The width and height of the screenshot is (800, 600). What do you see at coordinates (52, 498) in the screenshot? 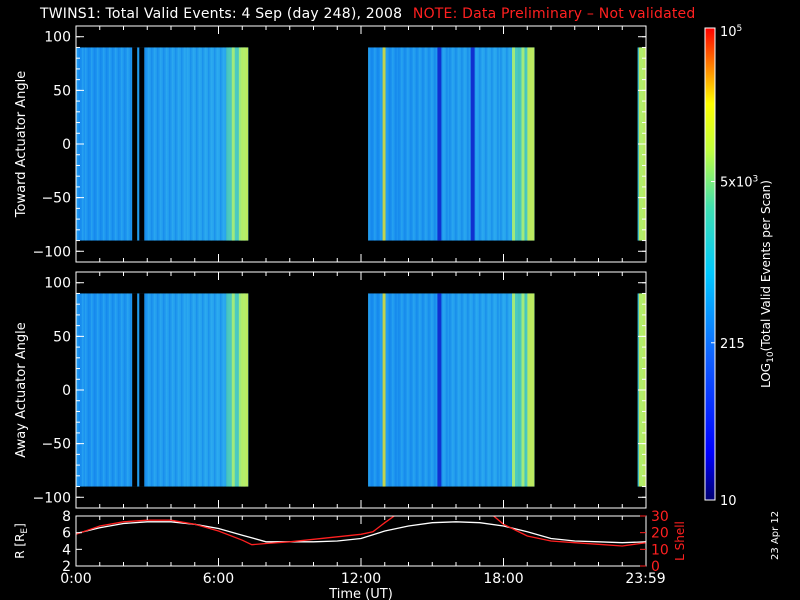
I see `y-tick-label: −100` at bounding box center [52, 498].